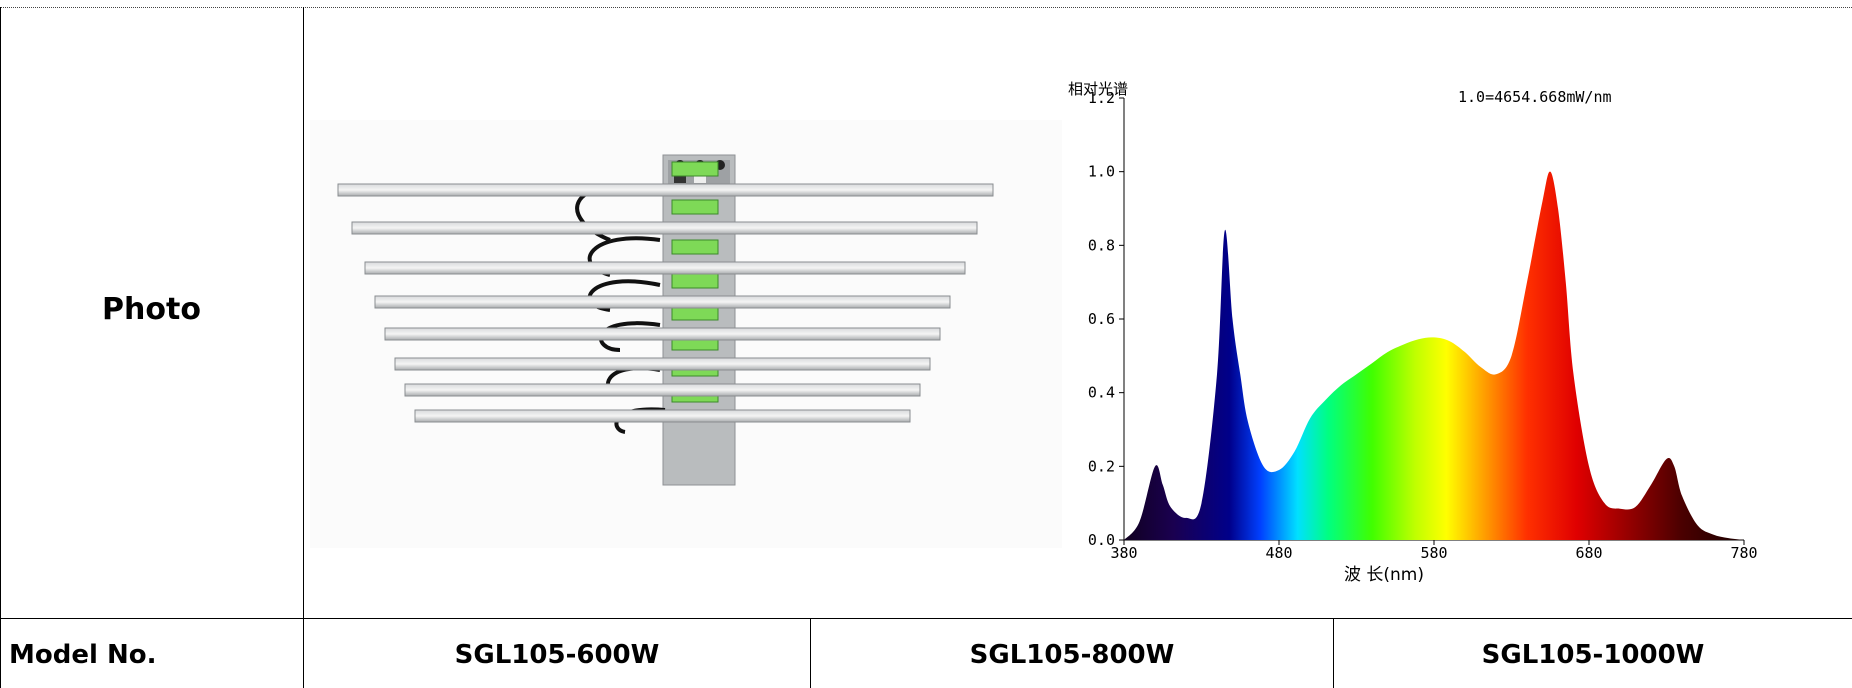  I want to click on y-tick-label: 1.0, so click(1101, 172).